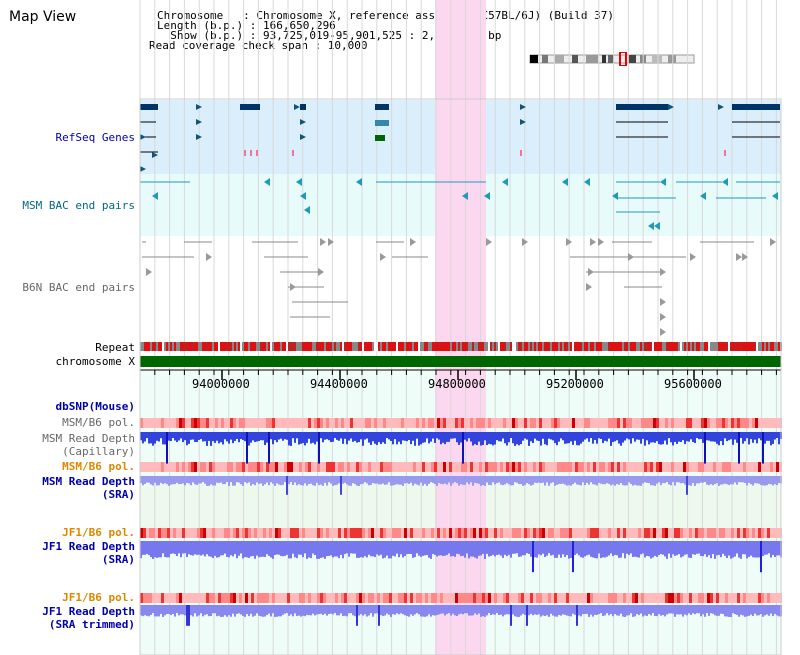 The height and width of the screenshot is (655, 800). I want to click on refseq-genes-label: RefSeq Genes, so click(95, 137).